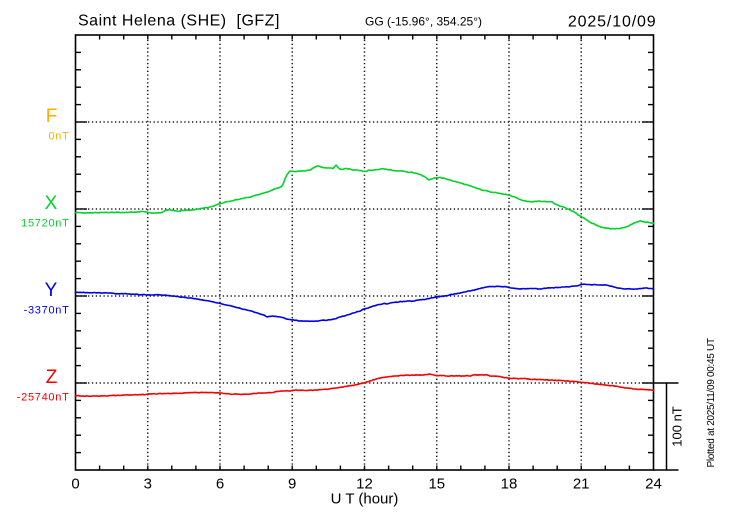  Describe the element at coordinates (52, 377) in the screenshot. I see `svg-text: Z` at that location.